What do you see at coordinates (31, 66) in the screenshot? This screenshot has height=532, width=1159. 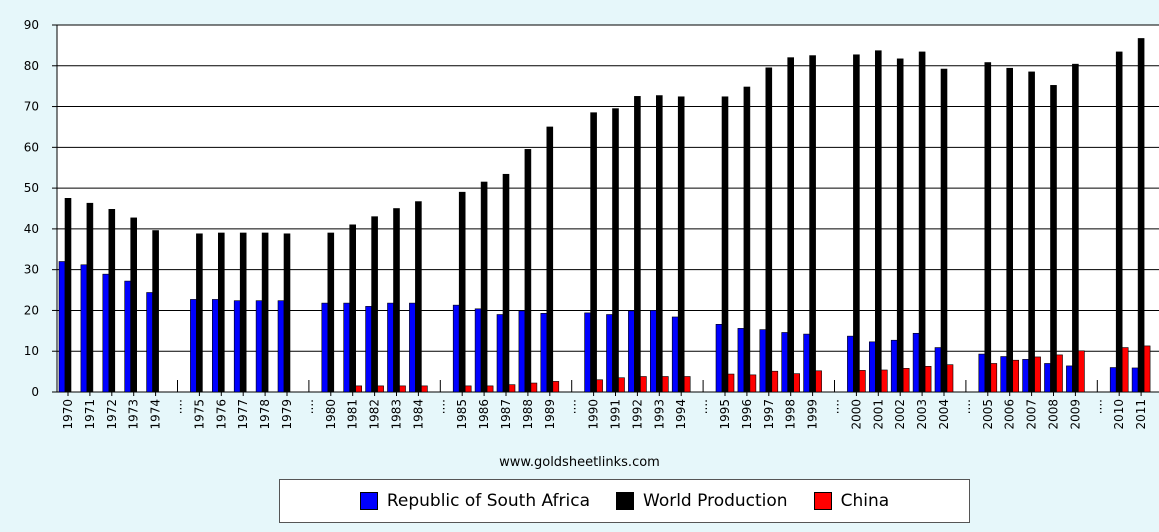 I see `y-tick-label-80: 80` at bounding box center [31, 66].